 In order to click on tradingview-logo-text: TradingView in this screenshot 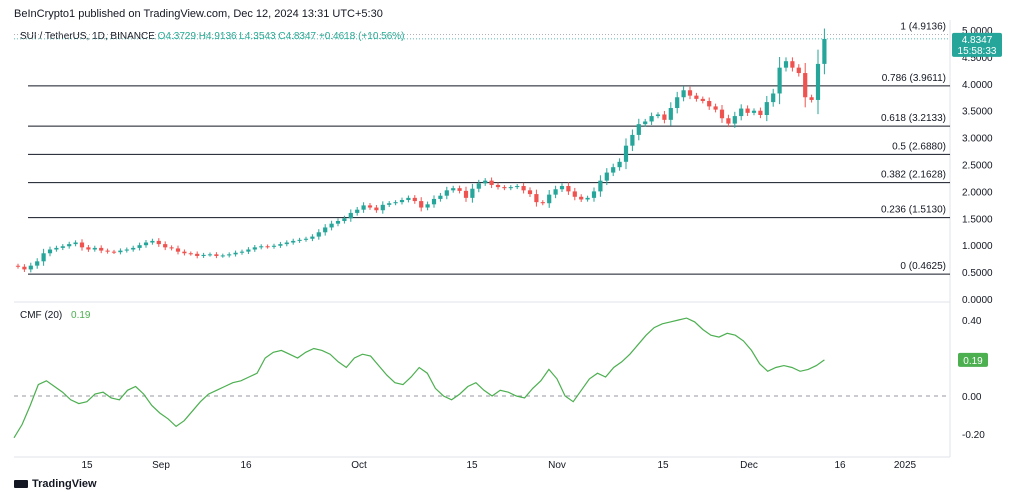, I will do `click(64, 484)`.